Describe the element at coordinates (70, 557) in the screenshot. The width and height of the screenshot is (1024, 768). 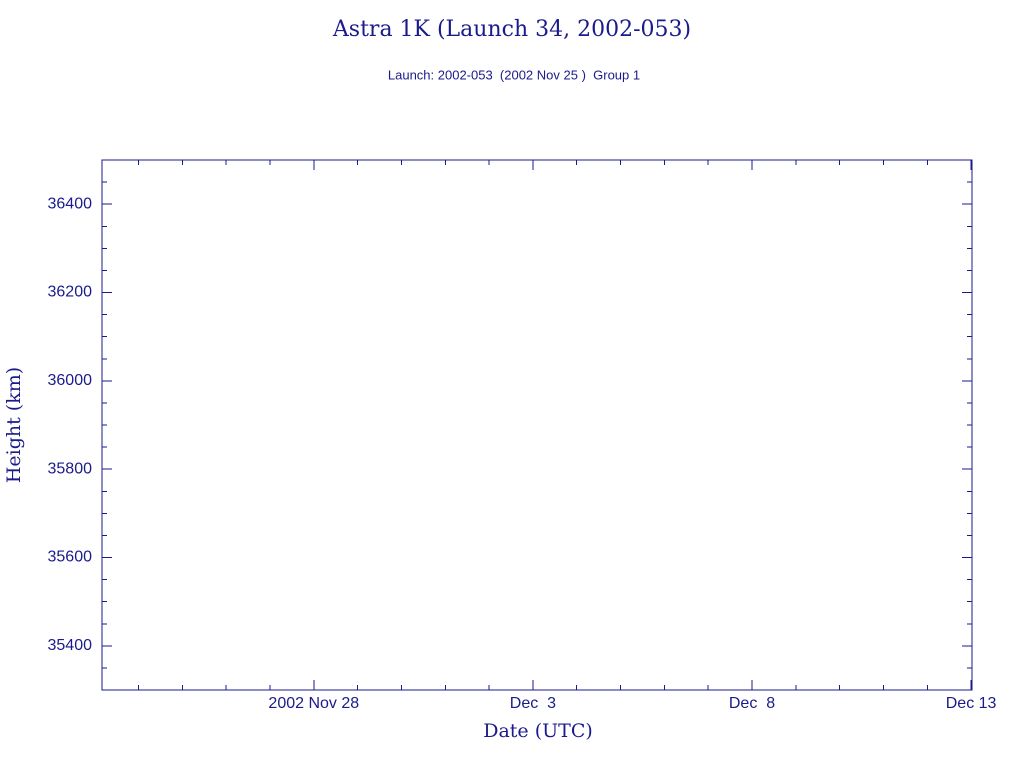
I see `y-tick-label: 35600` at that location.